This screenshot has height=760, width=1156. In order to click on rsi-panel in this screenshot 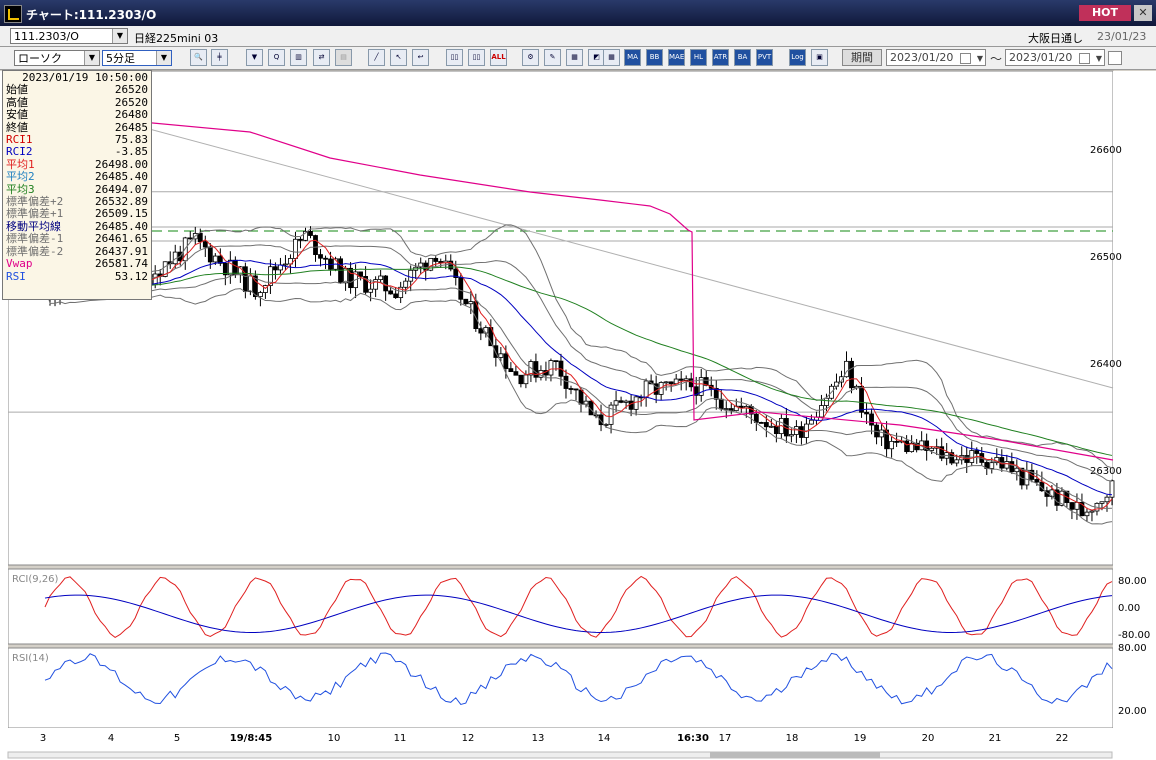, I will do `click(560, 688)`.